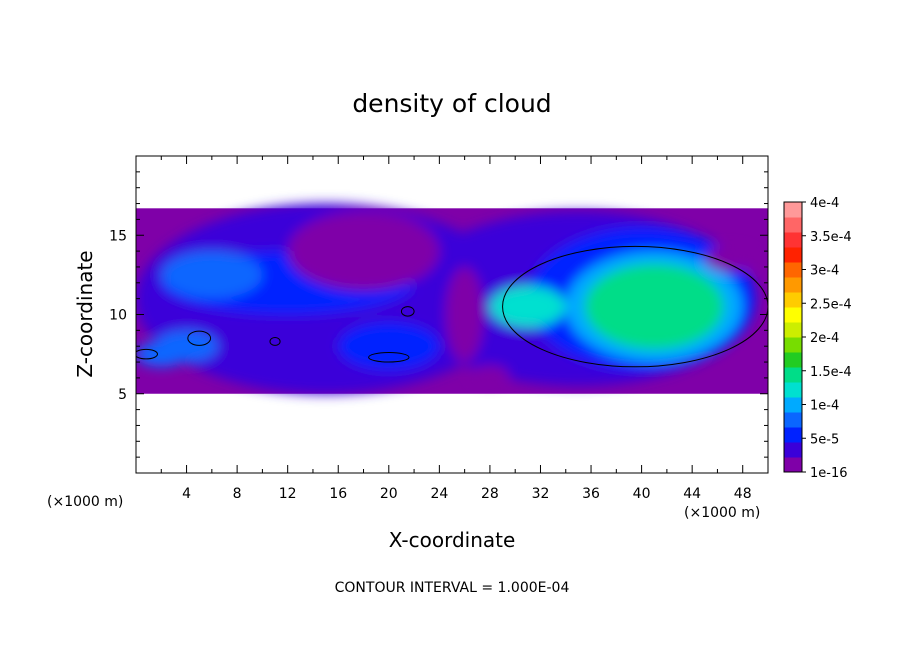 Image resolution: width=904 pixels, height=654 pixels. Describe the element at coordinates (824, 338) in the screenshot. I see `colorbar-label: 2e-4` at that location.